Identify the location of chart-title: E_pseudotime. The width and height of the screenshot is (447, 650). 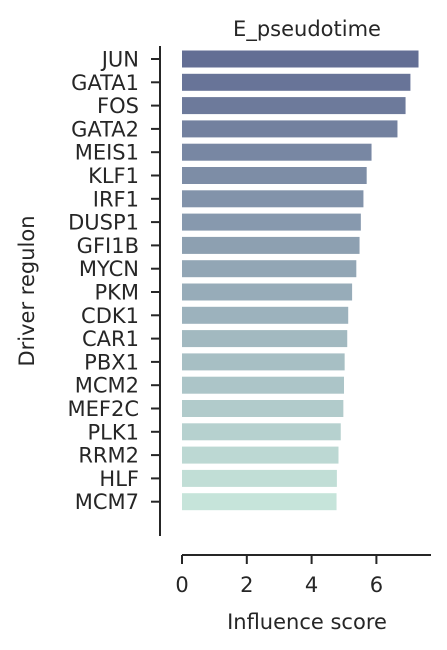
(307, 29).